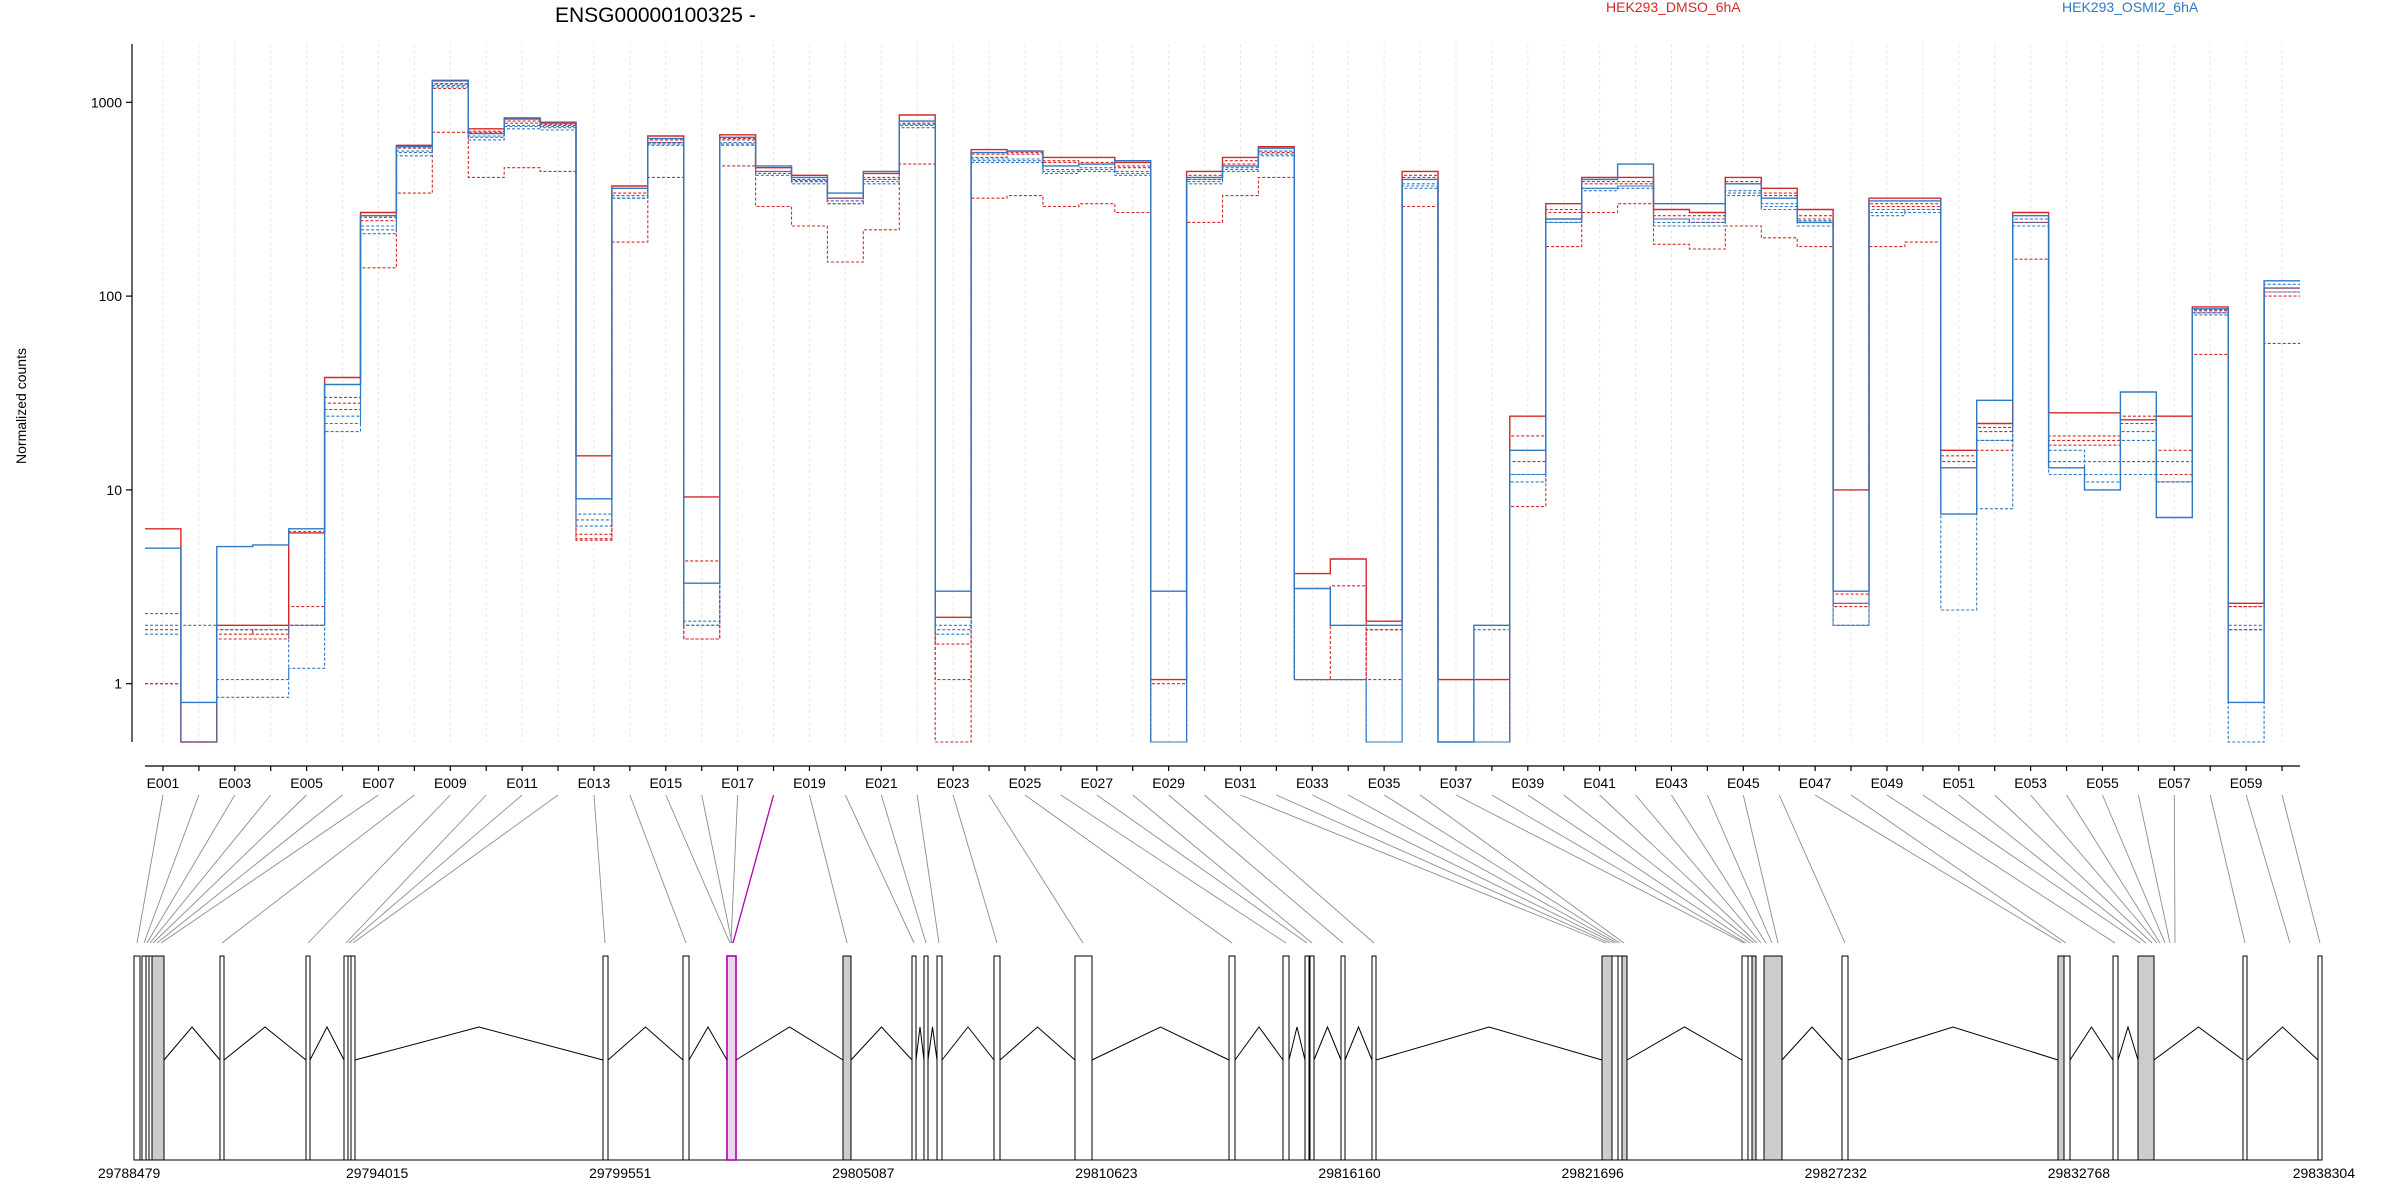 This screenshot has height=1200, width=2400. Describe the element at coordinates (234, 783) in the screenshot. I see `exon-tick-label: E003` at that location.